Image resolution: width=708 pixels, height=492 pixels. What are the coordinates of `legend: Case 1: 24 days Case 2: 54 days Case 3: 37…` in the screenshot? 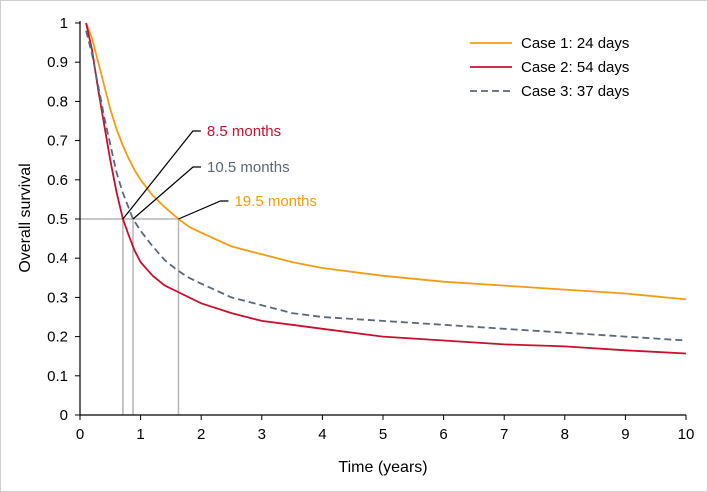 It's located at (549, 67).